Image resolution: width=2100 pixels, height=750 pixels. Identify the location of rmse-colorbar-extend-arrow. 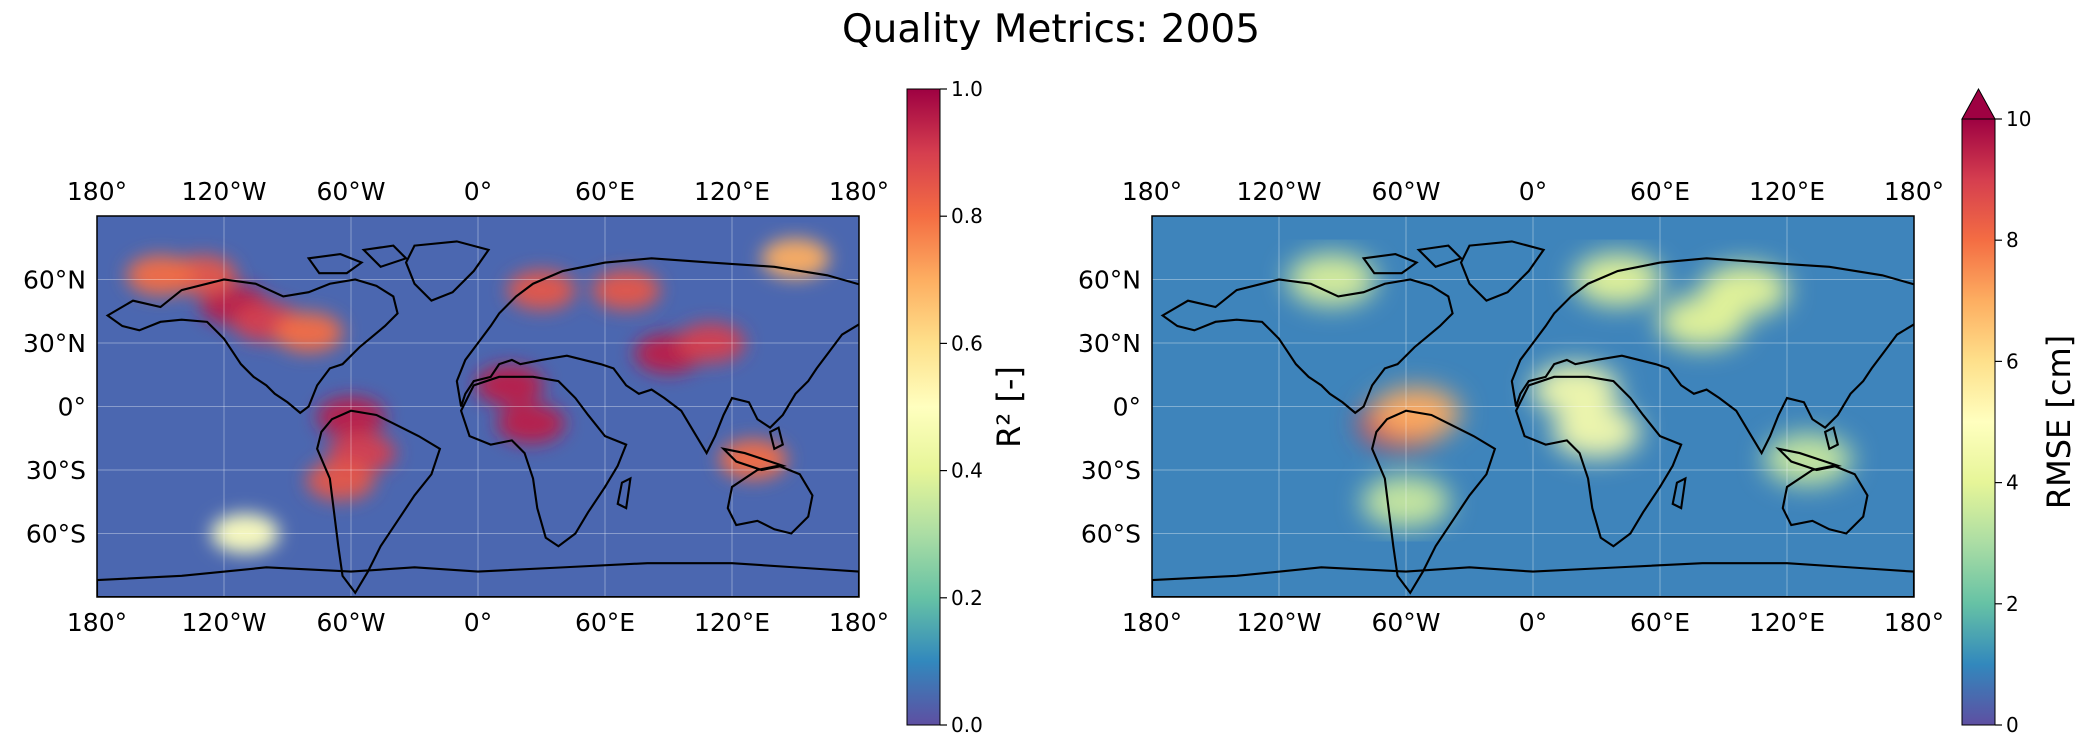
(1978, 103).